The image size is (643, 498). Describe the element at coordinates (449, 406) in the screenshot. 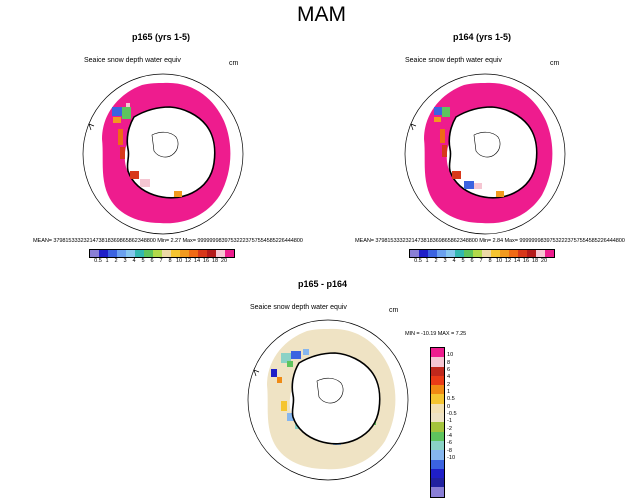

I see `colorbar-tick-label: 0` at that location.